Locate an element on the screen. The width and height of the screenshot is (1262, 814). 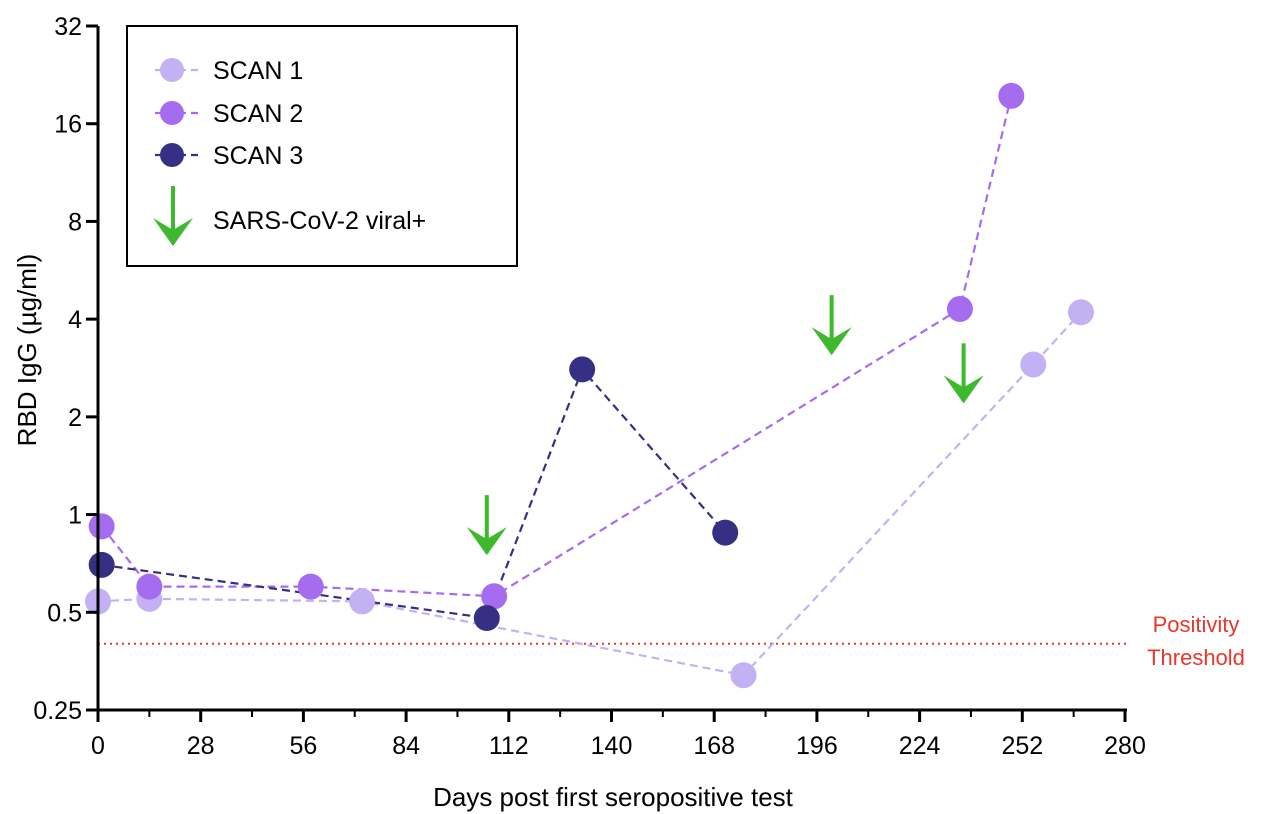
threshold-label-line1: Positivity is located at coordinates (1196, 624).